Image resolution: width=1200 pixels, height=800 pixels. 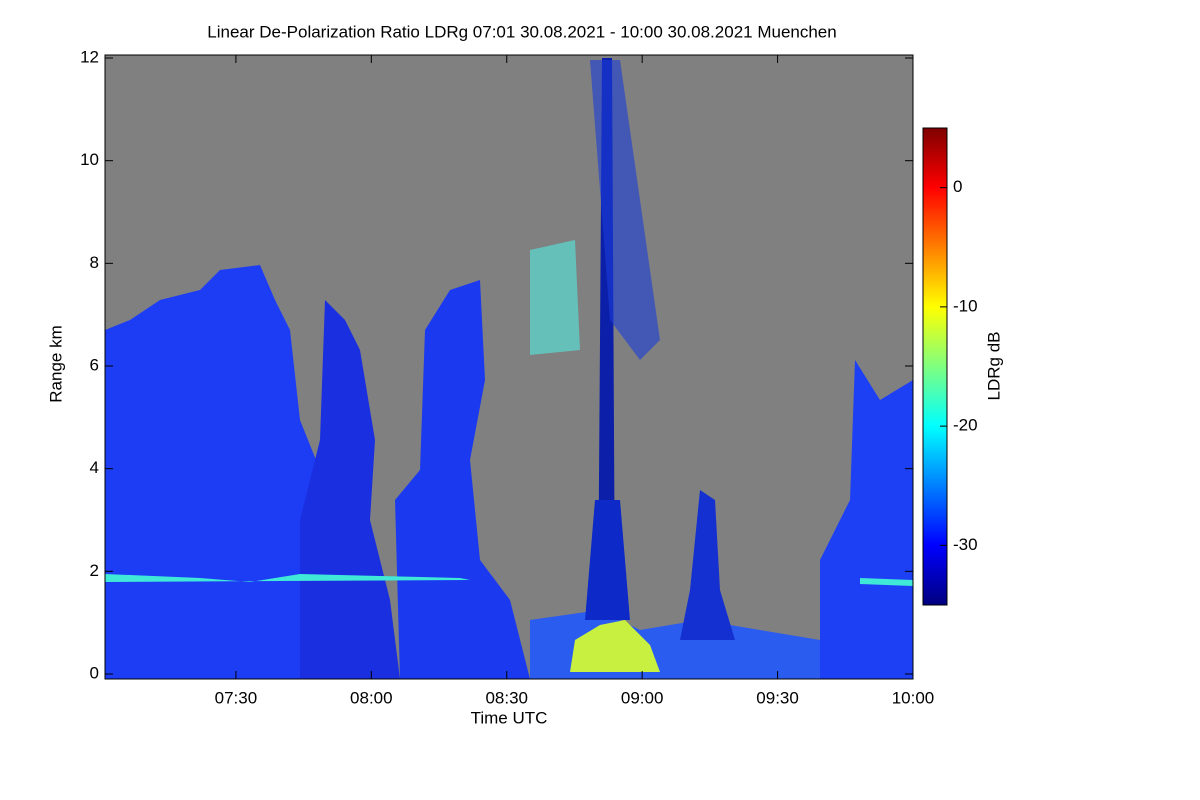 I want to click on y-tick-label: 8, so click(x=94, y=262).